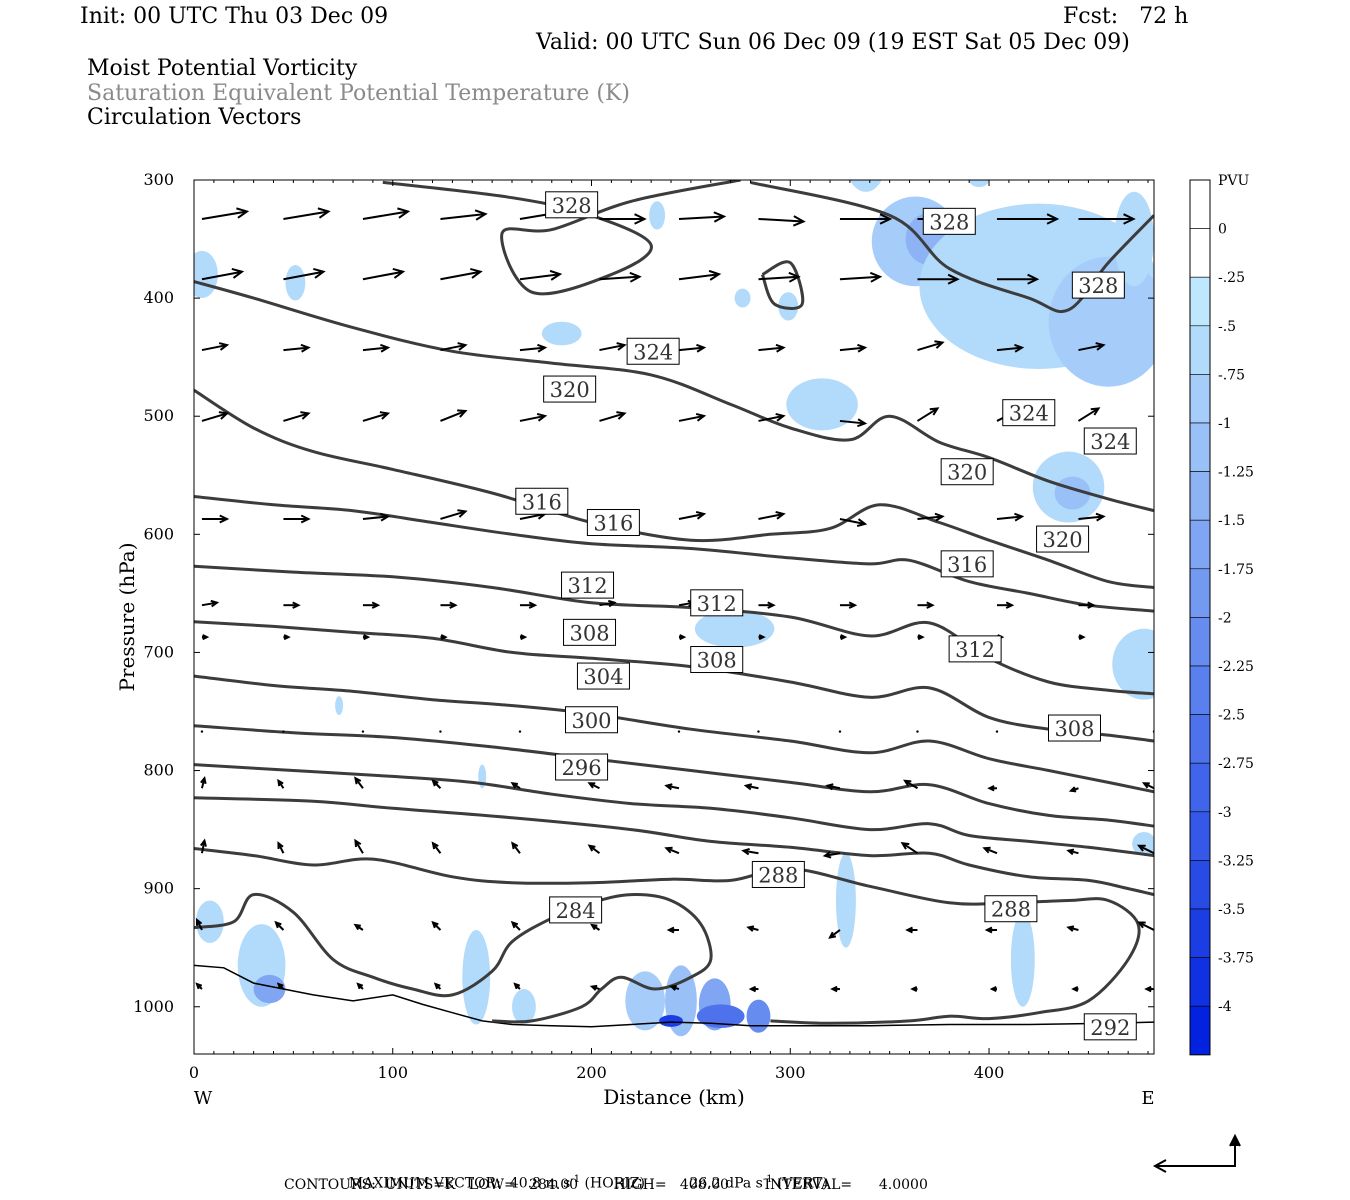  Describe the element at coordinates (1231, 278) in the screenshot. I see `colorbar-label: -.25` at that location.